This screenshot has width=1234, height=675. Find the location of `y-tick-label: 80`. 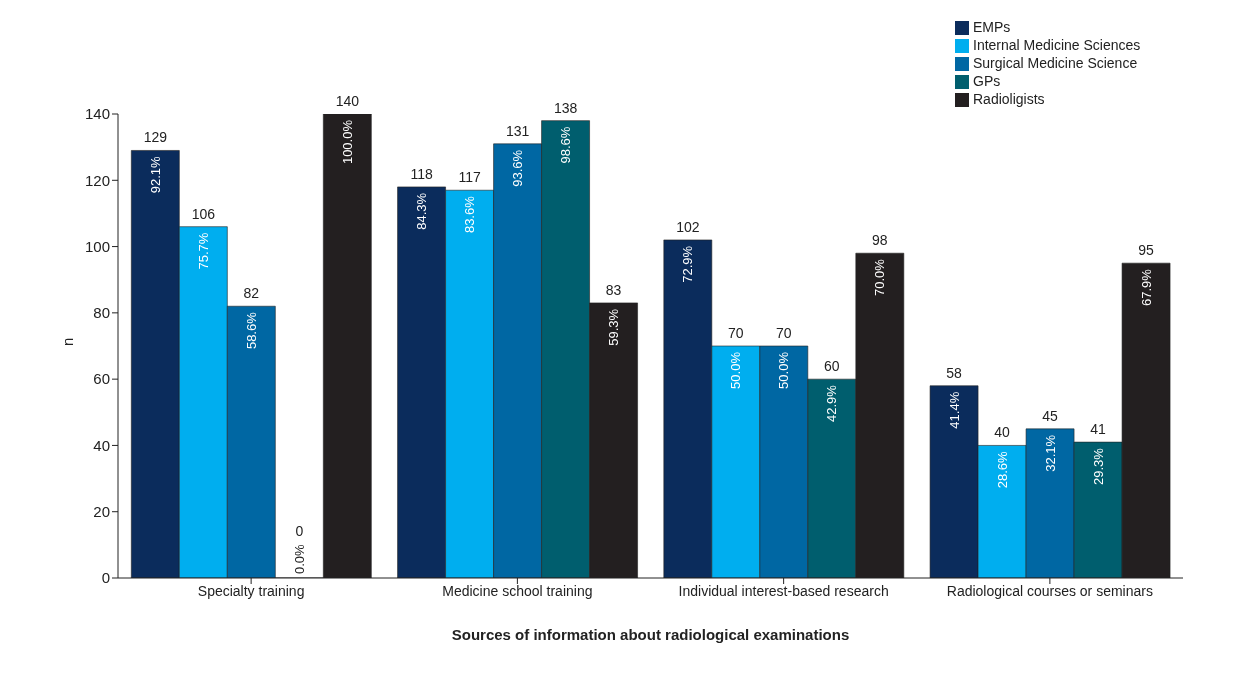

y-tick-label: 80 is located at coordinates (101, 313).